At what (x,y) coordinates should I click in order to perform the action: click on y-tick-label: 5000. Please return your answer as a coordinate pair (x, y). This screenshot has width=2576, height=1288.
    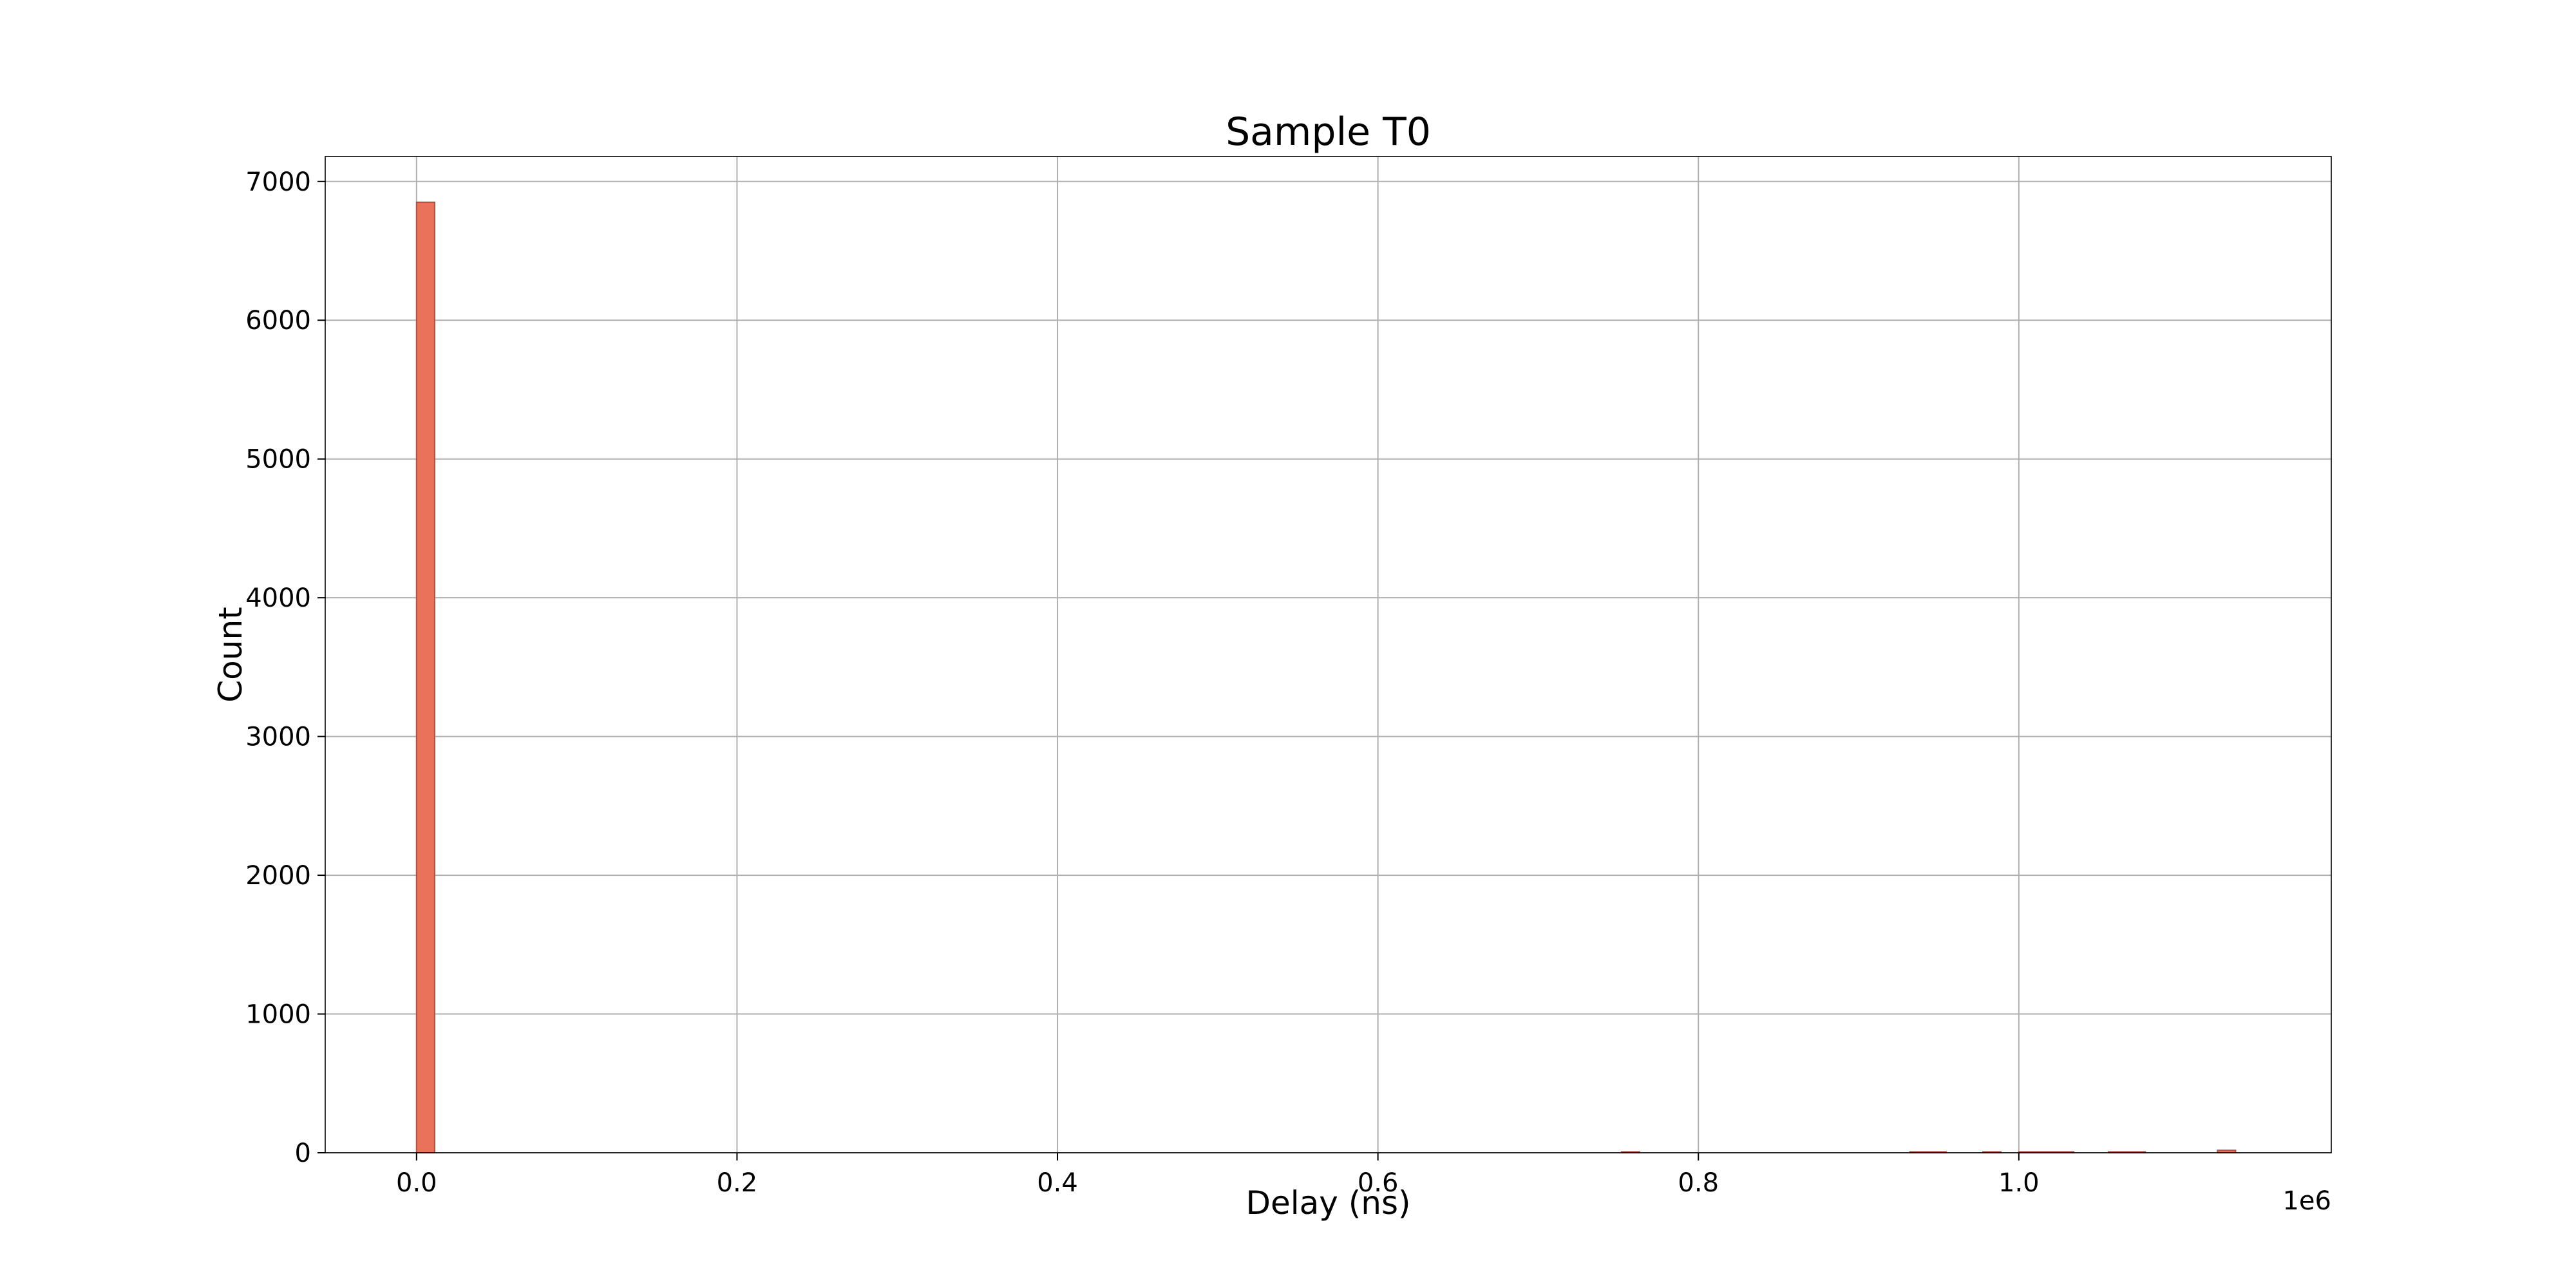
    Looking at the image, I should click on (278, 460).